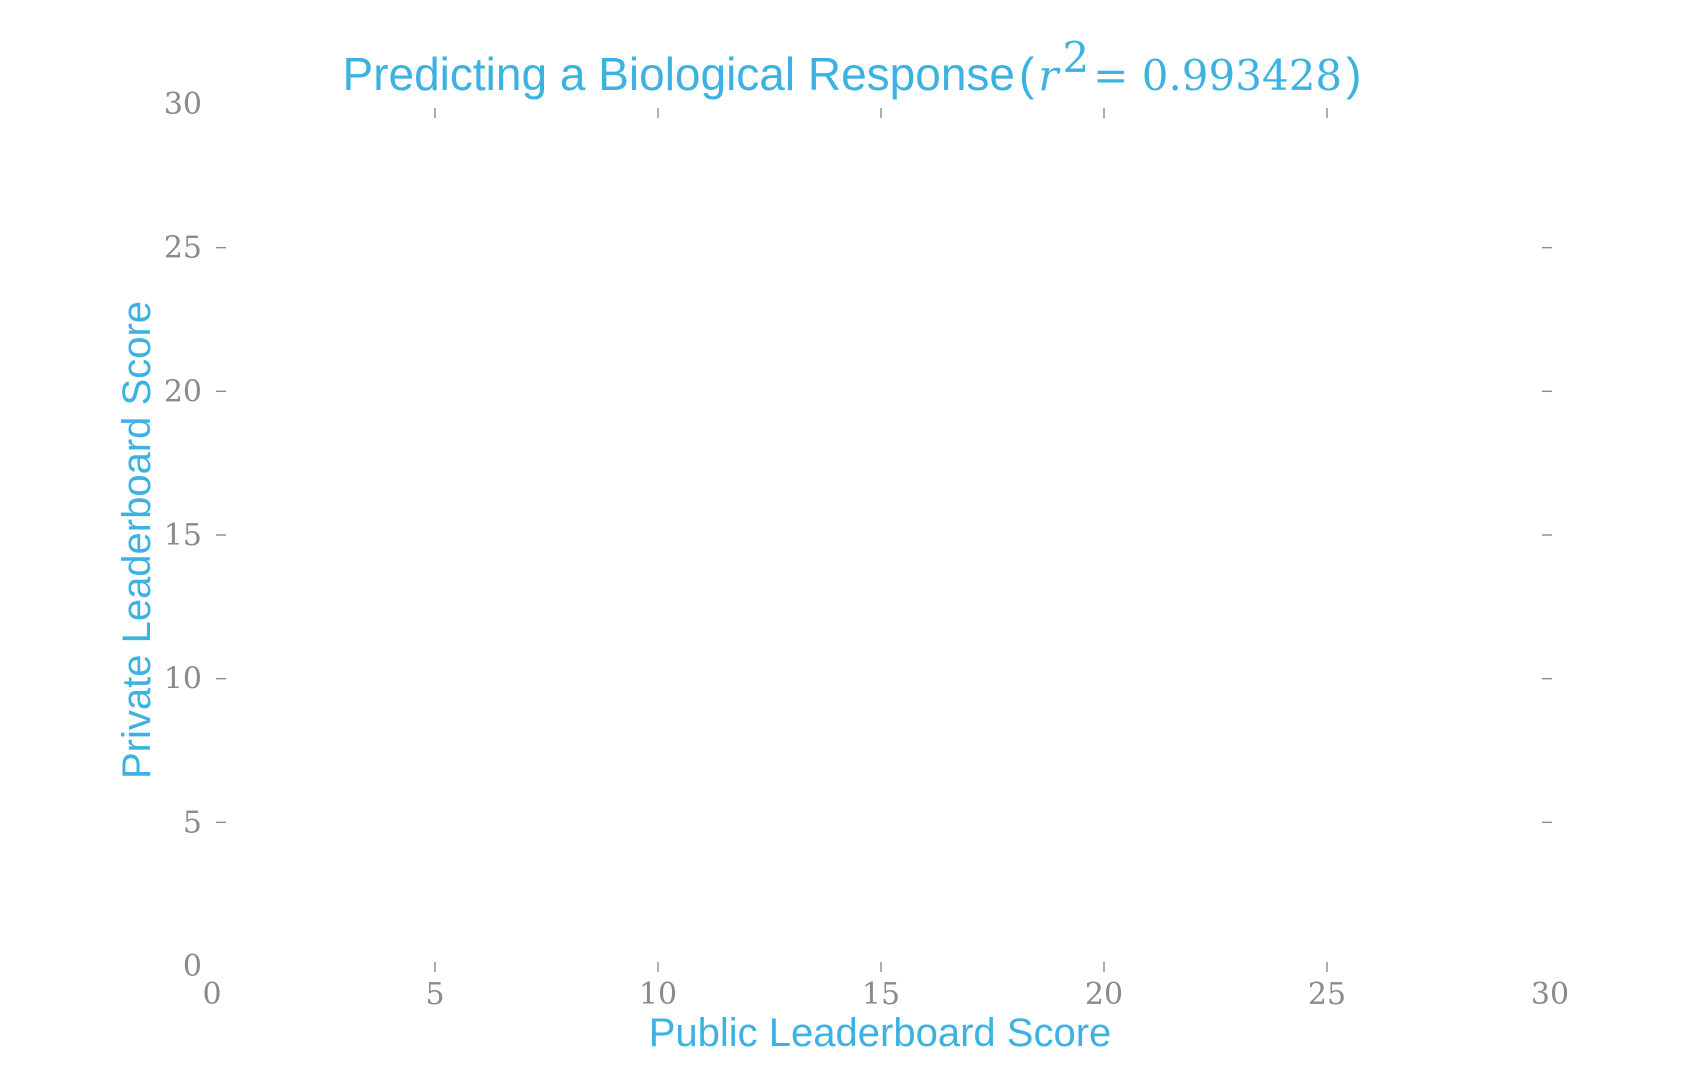 This screenshot has width=1704, height=1065. I want to click on chart-title-text: Predicting a Biological Response, so click(679, 74).